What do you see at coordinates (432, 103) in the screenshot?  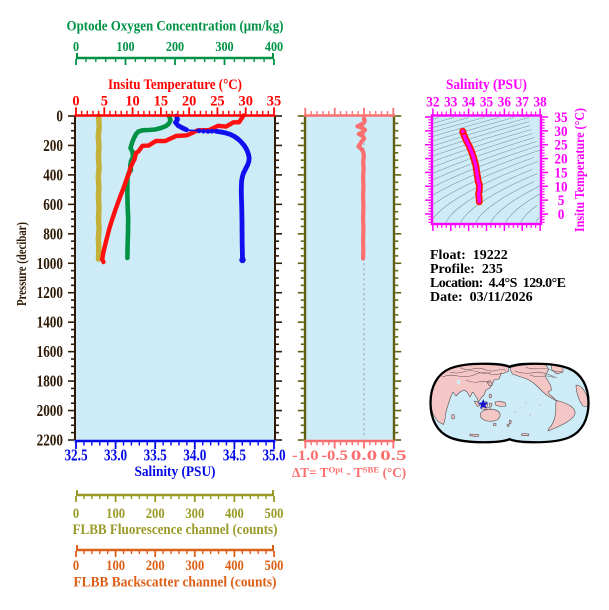 I see `svg-text: 32` at bounding box center [432, 103].